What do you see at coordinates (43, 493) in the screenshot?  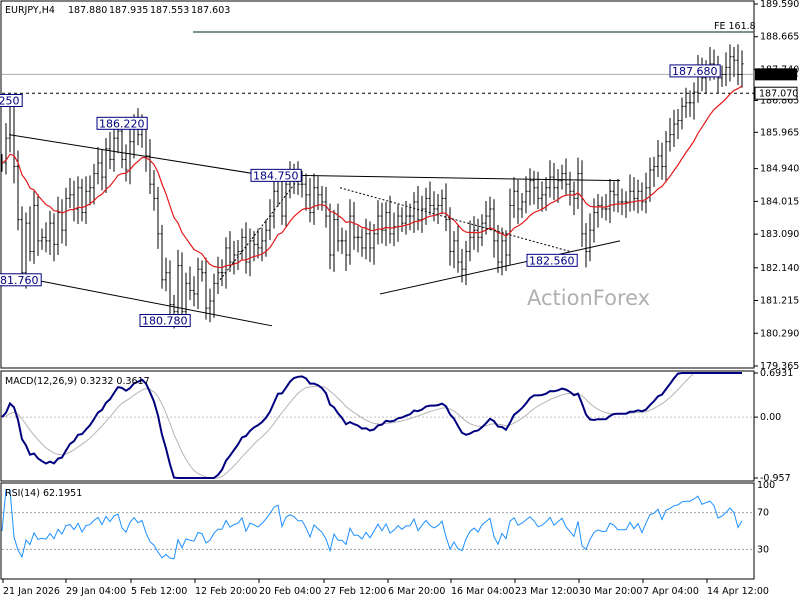 I see `rsi-title: RSI(14) 62.1951` at bounding box center [43, 493].